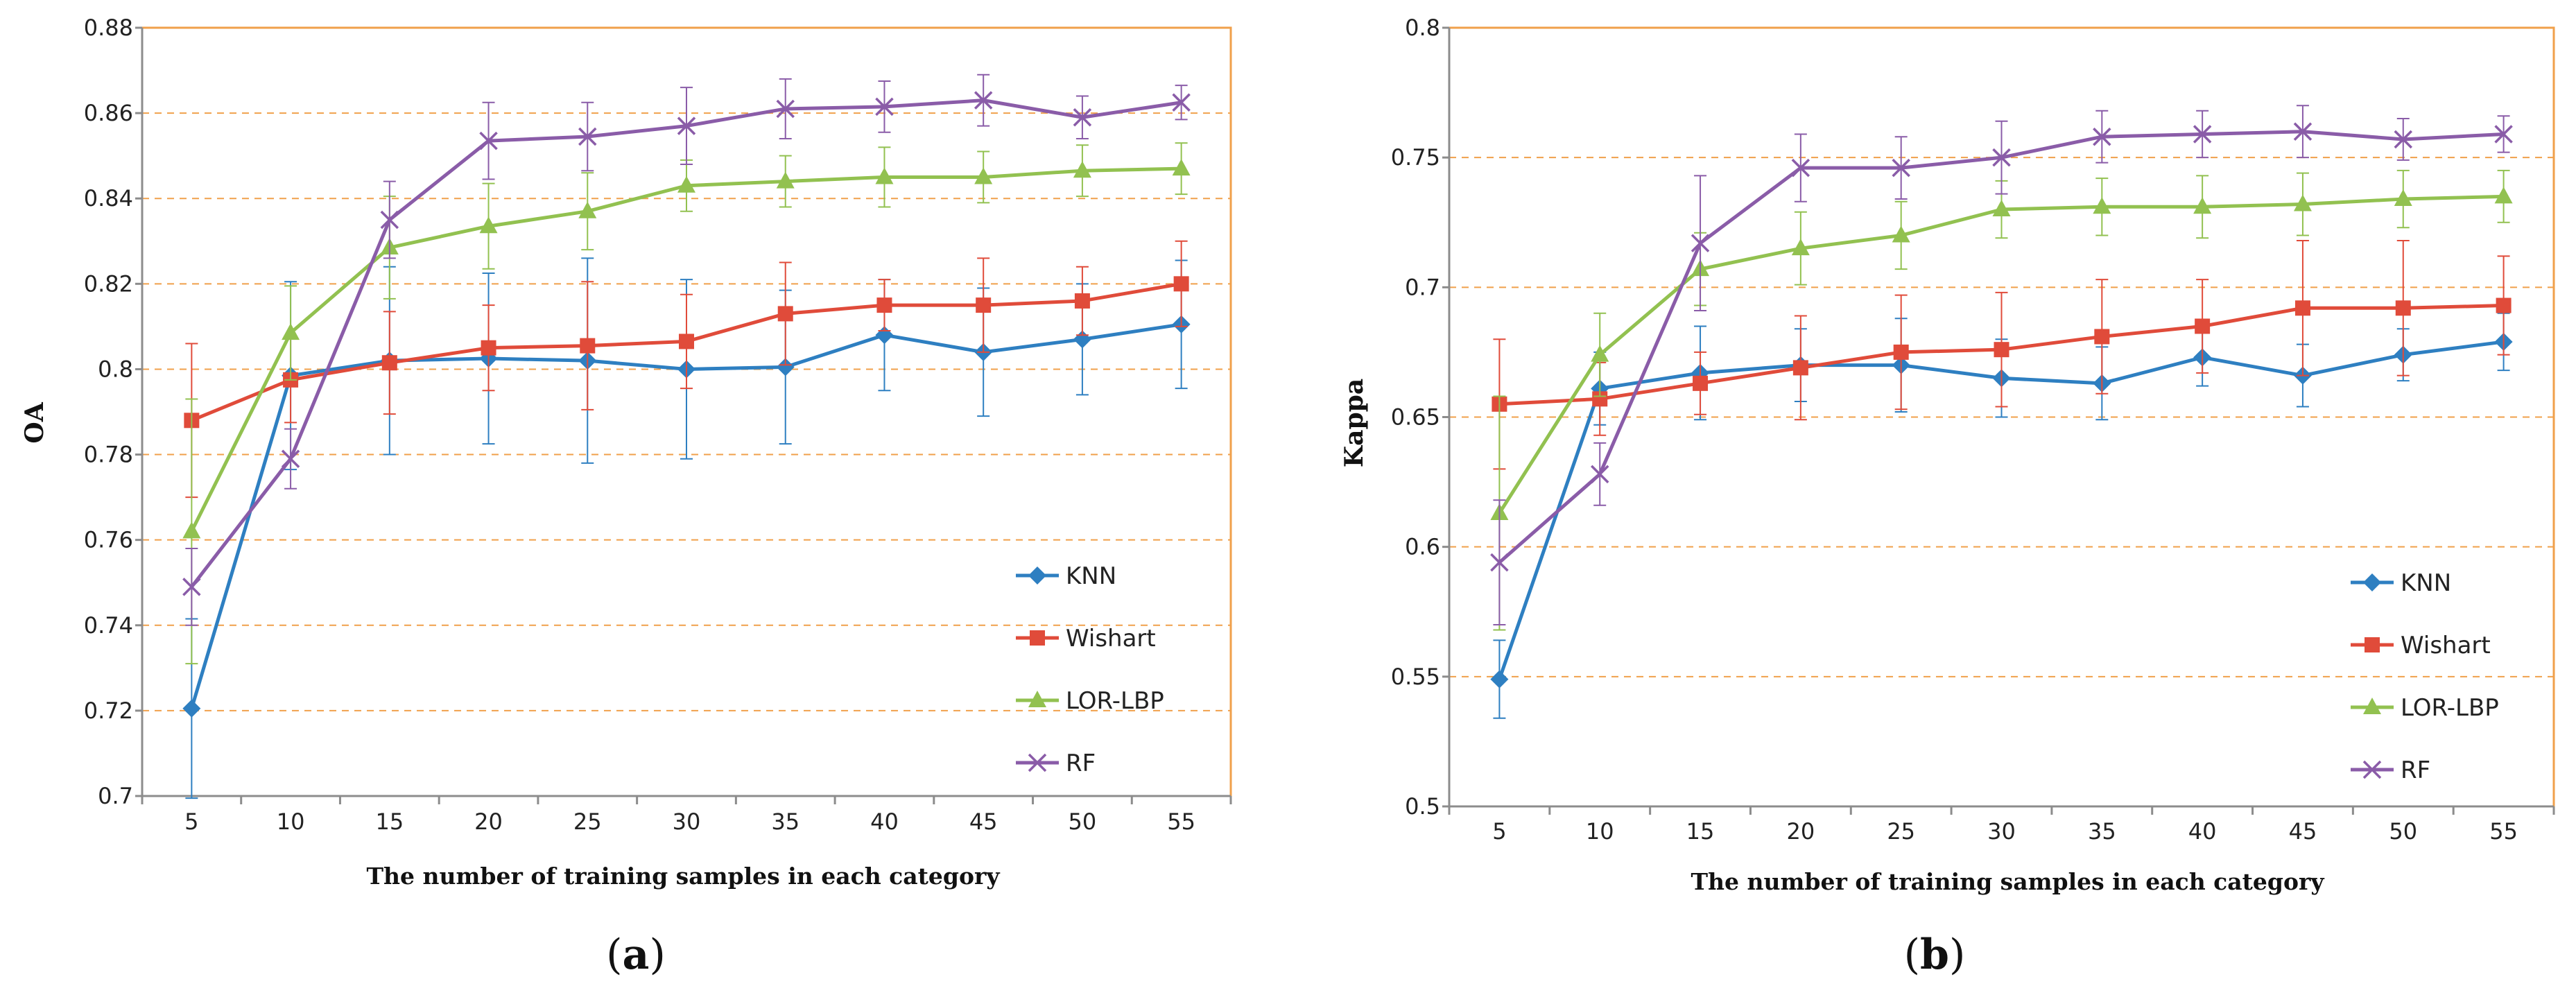 The image size is (2576, 986). Describe the element at coordinates (785, 821) in the screenshot. I see `x-tick-label: 35` at that location.